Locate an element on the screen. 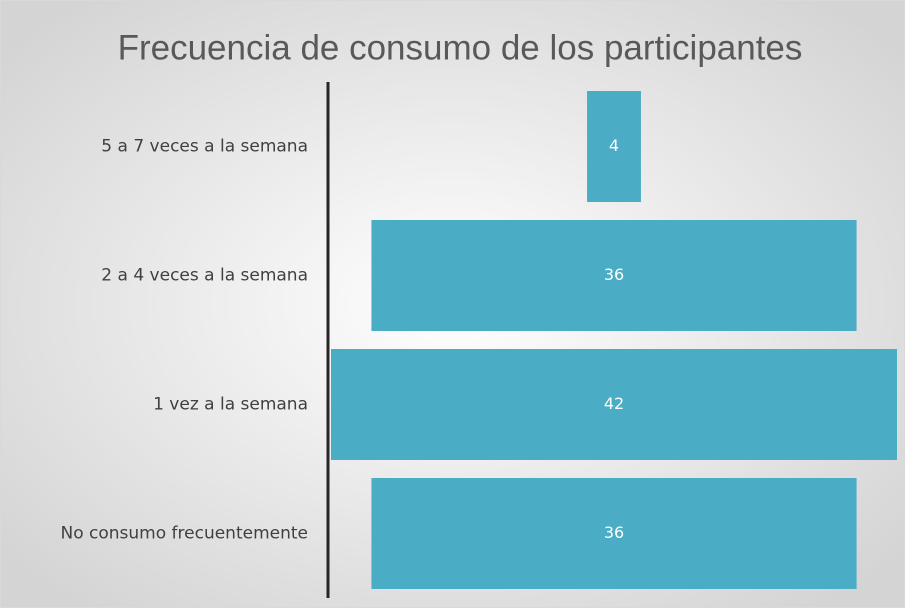 The image size is (905, 608). value-label: 42 is located at coordinates (614, 403).